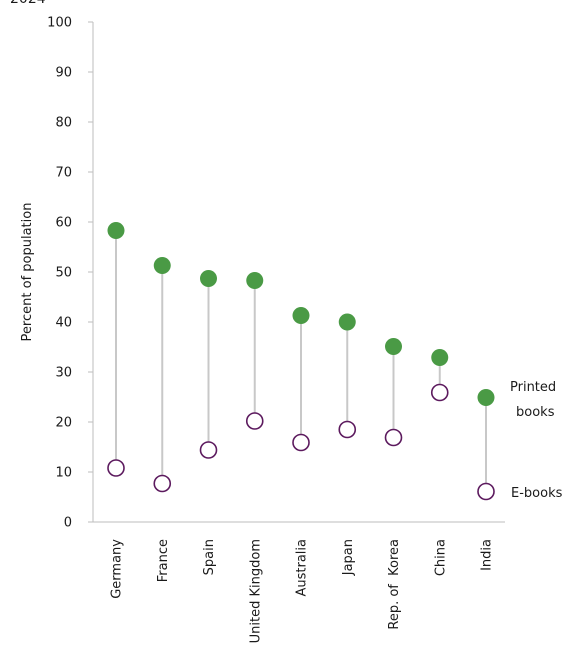  I want to click on category-label: Spain, so click(209, 557).